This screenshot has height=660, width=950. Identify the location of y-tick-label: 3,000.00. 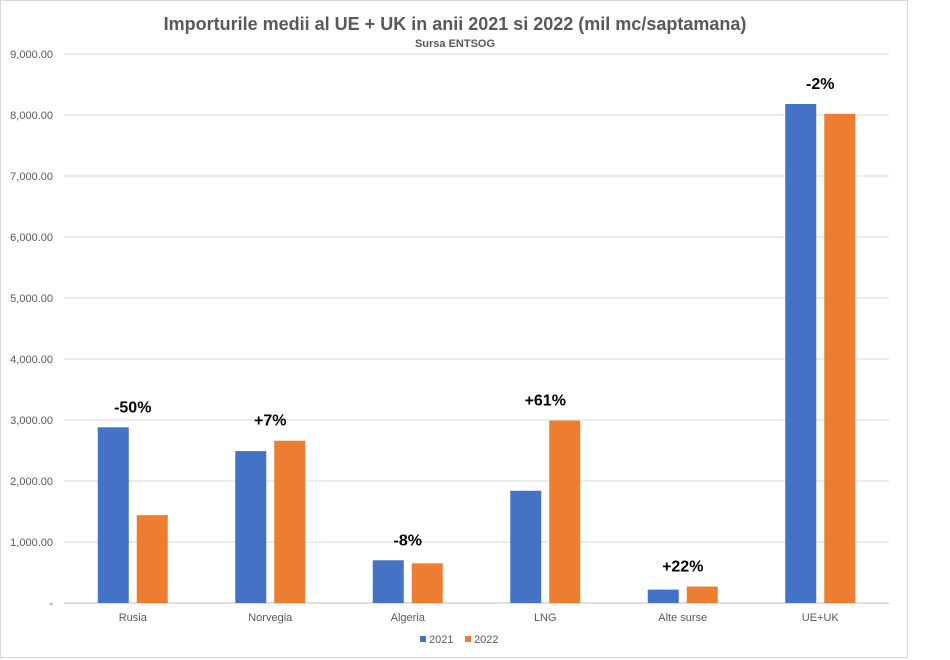
(31, 421).